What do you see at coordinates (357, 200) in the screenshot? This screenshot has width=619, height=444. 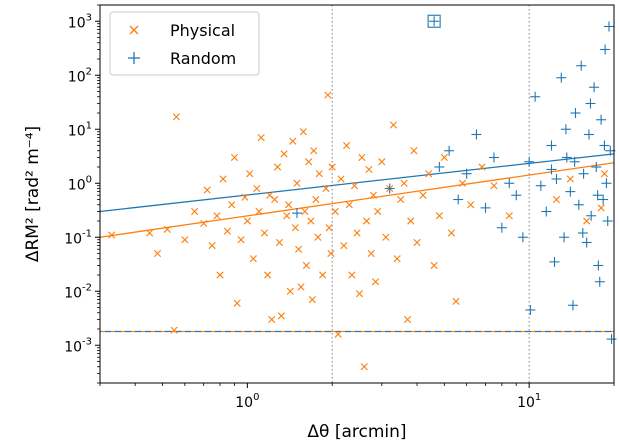 I see `fit-line-physical` at bounding box center [357, 200].